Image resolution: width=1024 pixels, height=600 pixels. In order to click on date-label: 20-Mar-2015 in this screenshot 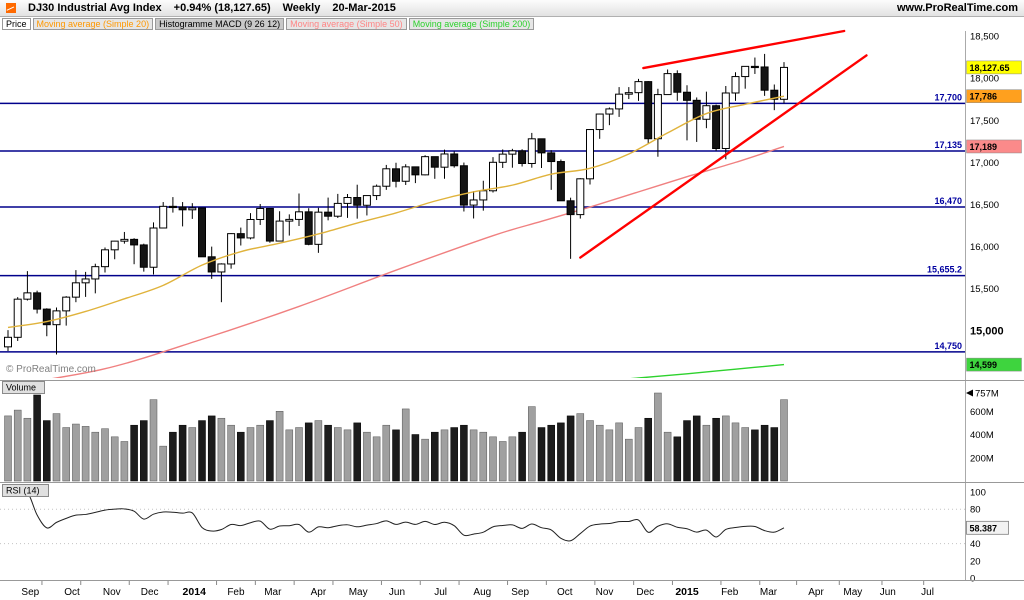, I will do `click(364, 8)`.